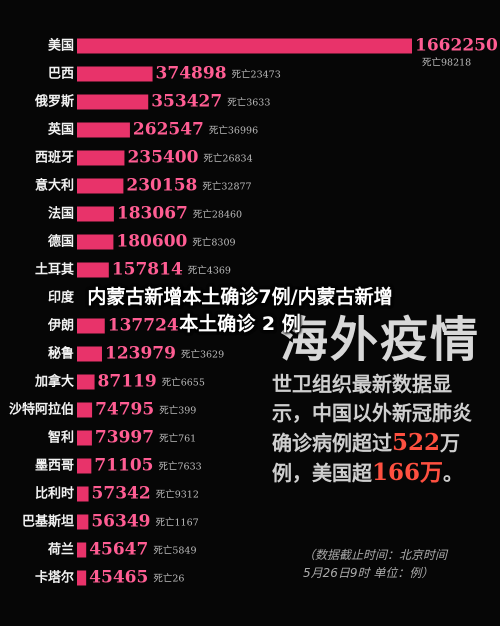  What do you see at coordinates (183, 383) in the screenshot?
I see `death-label: 死亡6655` at bounding box center [183, 383].